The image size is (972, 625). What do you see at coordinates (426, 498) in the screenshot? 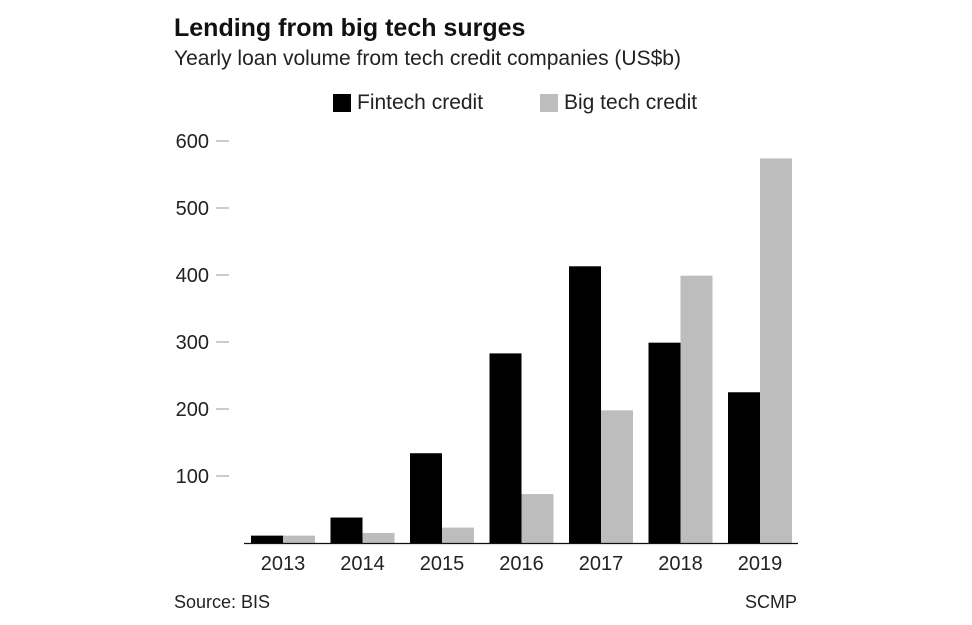
I see `bar-fintech-2015` at bounding box center [426, 498].